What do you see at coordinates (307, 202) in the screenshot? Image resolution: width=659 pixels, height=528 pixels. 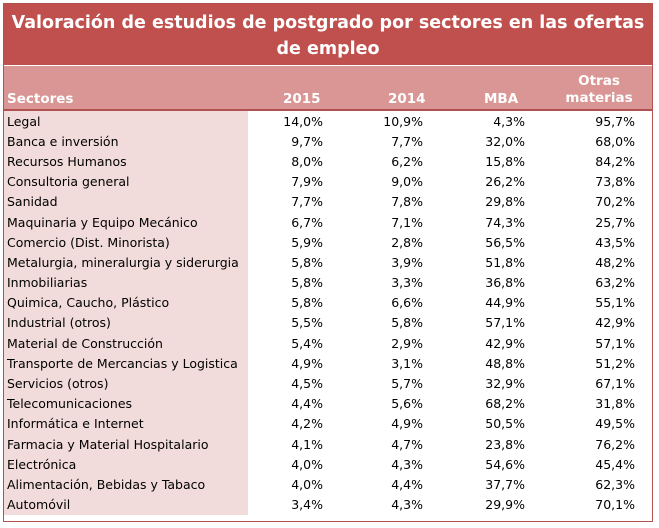 I see `value-2015-cell: 7,7%` at bounding box center [307, 202].